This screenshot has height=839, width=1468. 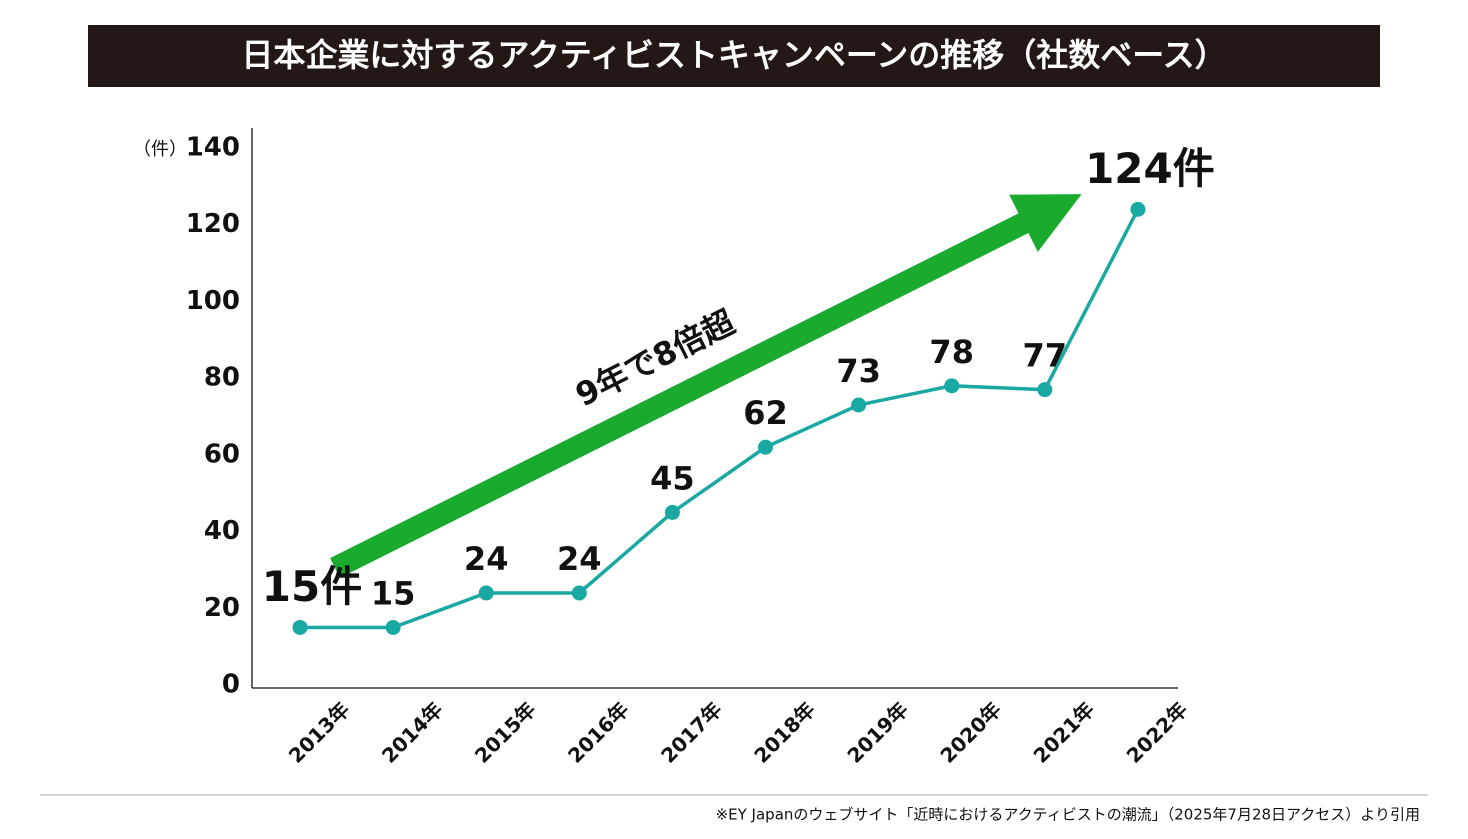 What do you see at coordinates (971, 732) in the screenshot?
I see `x-tick-label: 2020年` at bounding box center [971, 732].